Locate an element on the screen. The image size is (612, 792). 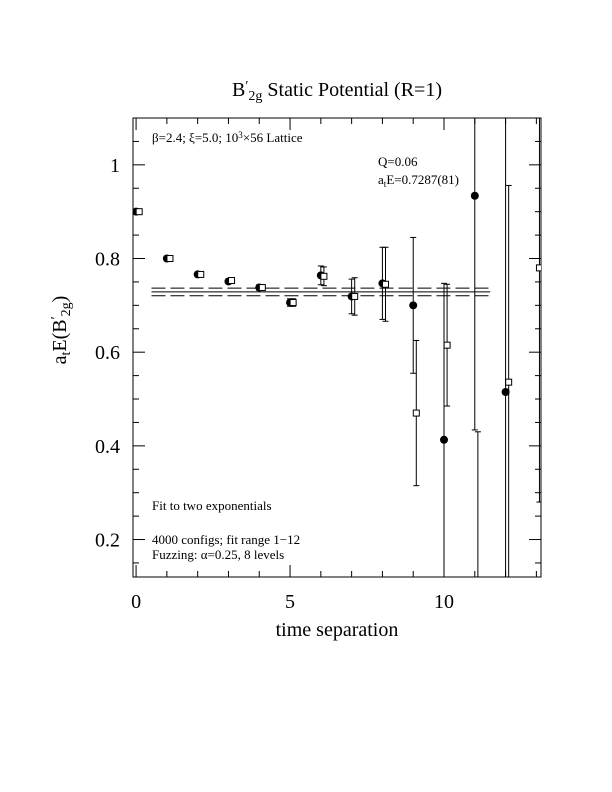
y-tick-label: 0.8 is located at coordinates (107, 260).